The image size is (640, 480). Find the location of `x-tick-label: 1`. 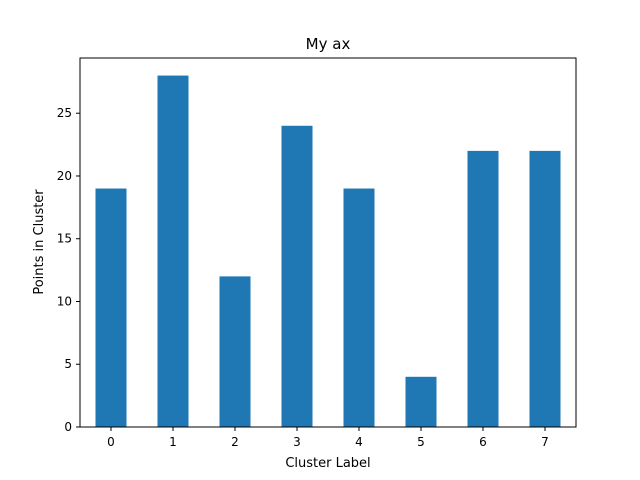

x-tick-label: 1 is located at coordinates (173, 442).